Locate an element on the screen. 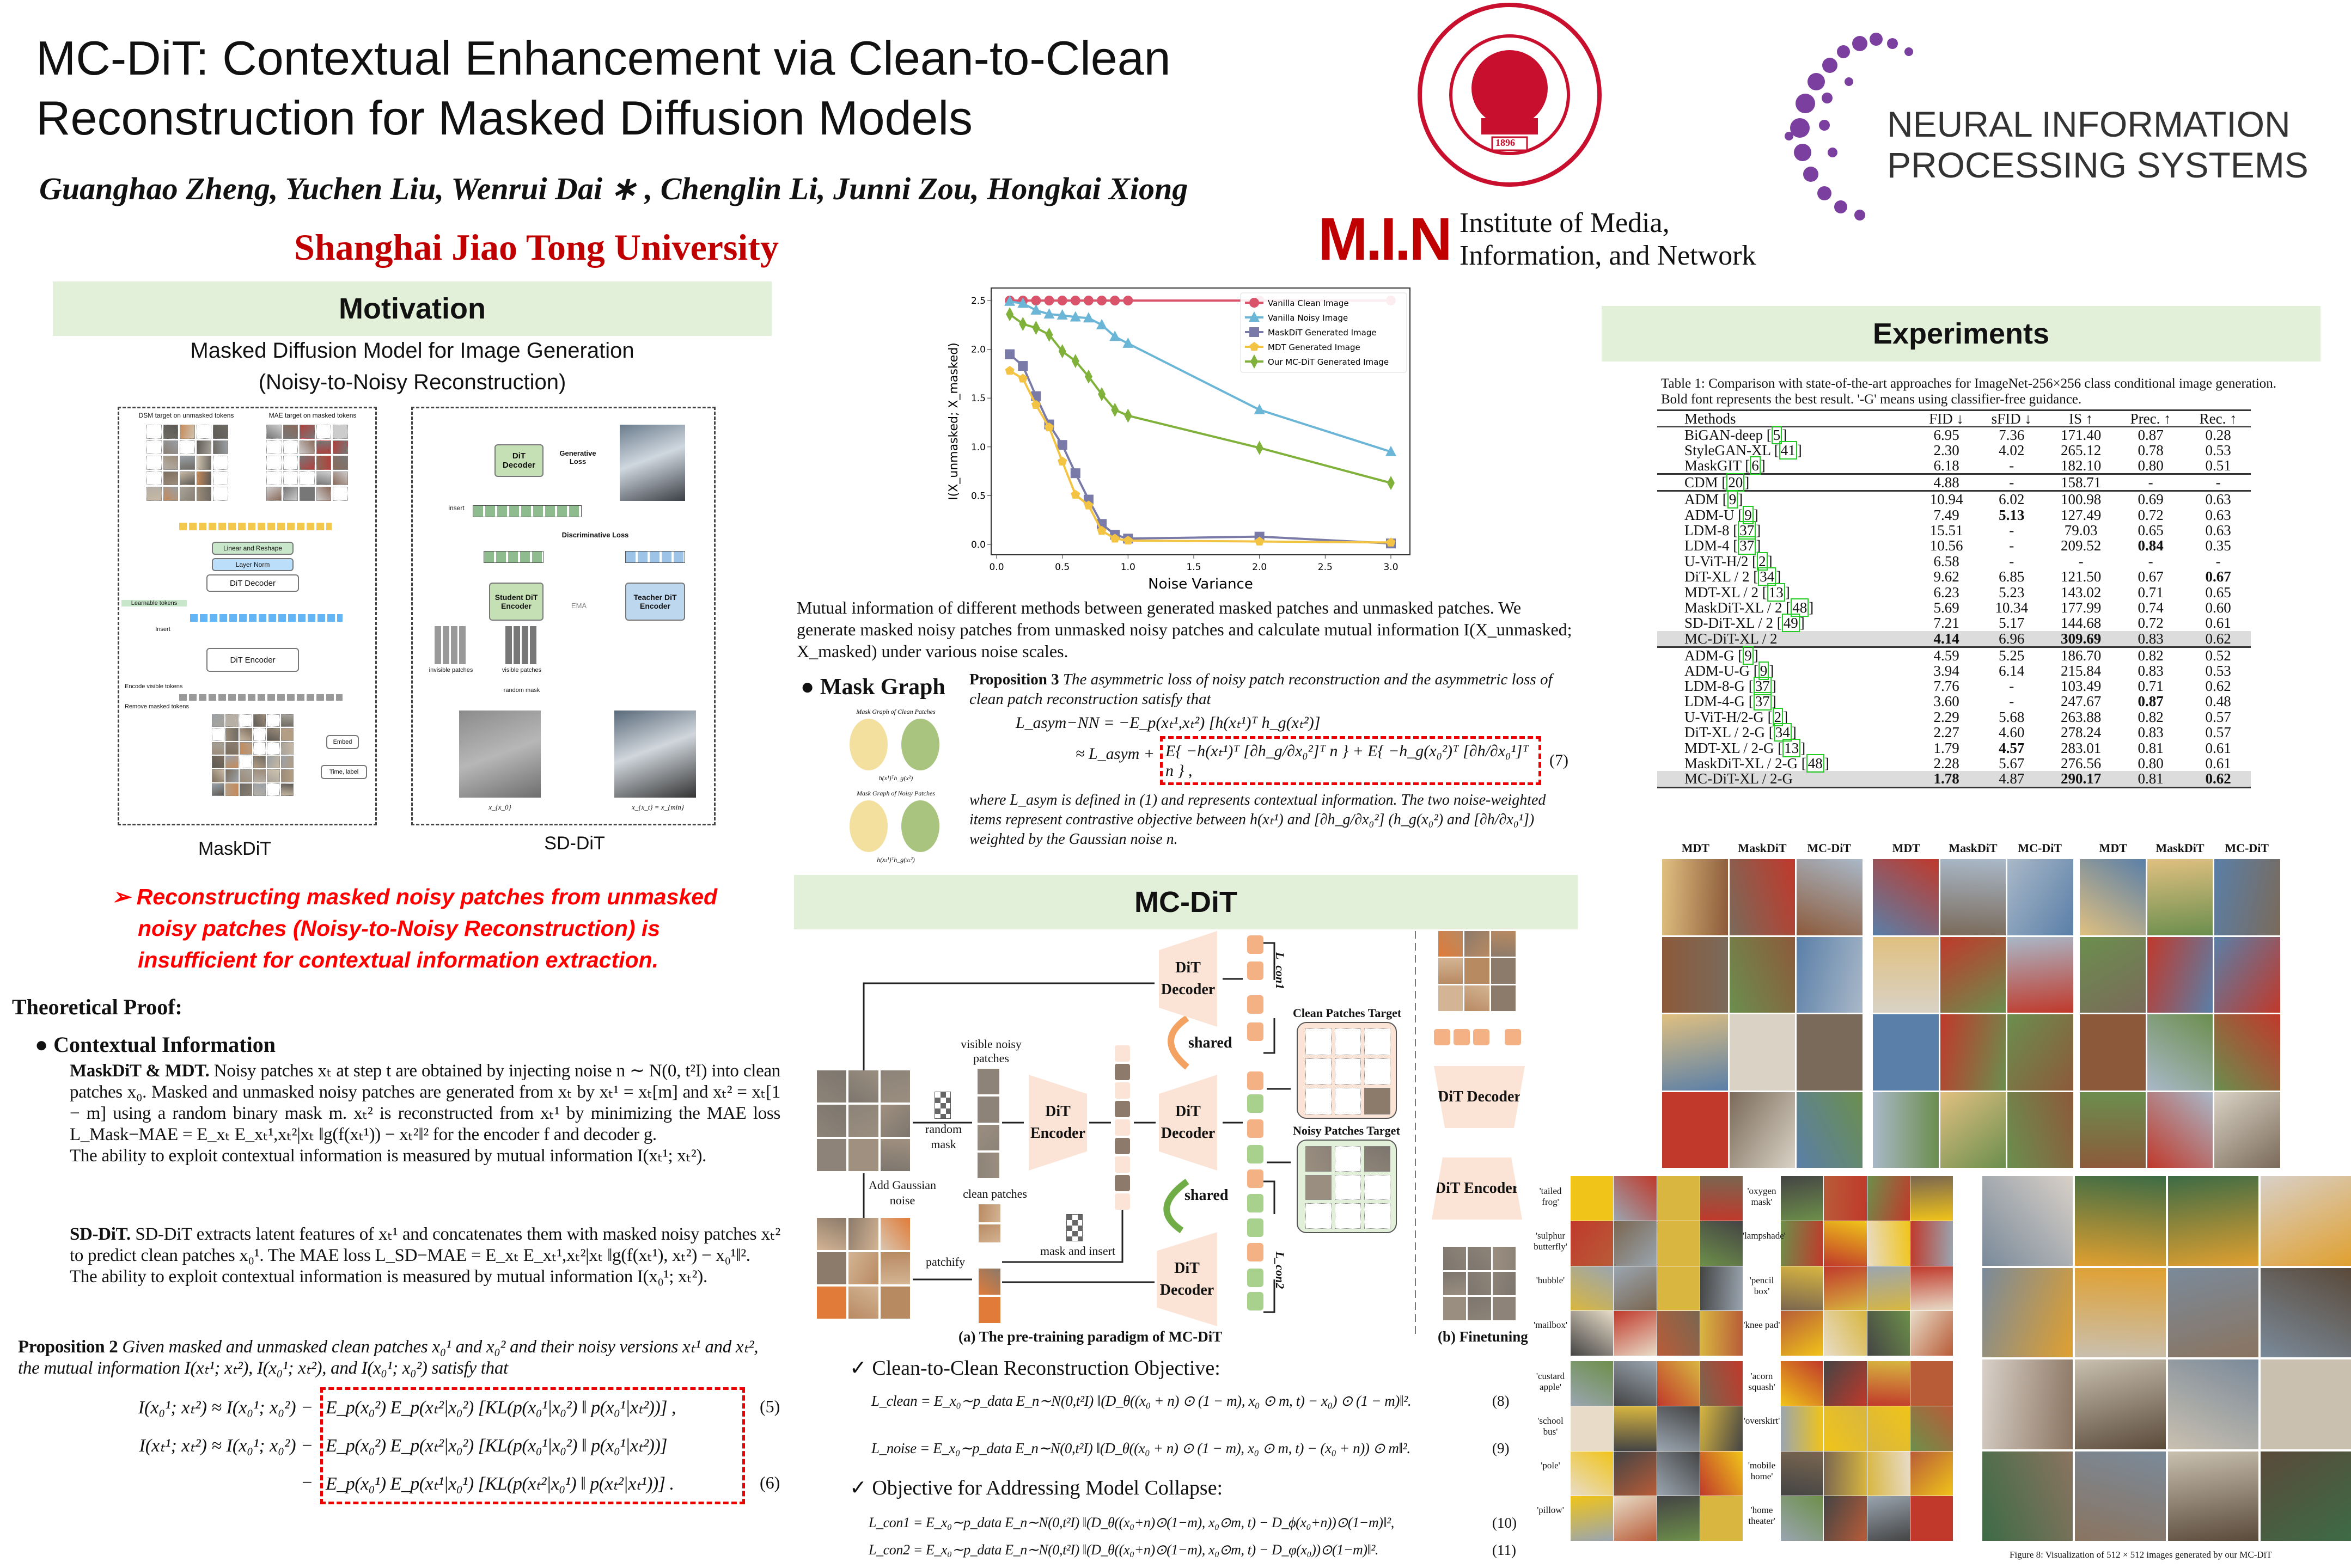 The image size is (2351, 1568). metric-cell: 0.81 is located at coordinates (2151, 747).